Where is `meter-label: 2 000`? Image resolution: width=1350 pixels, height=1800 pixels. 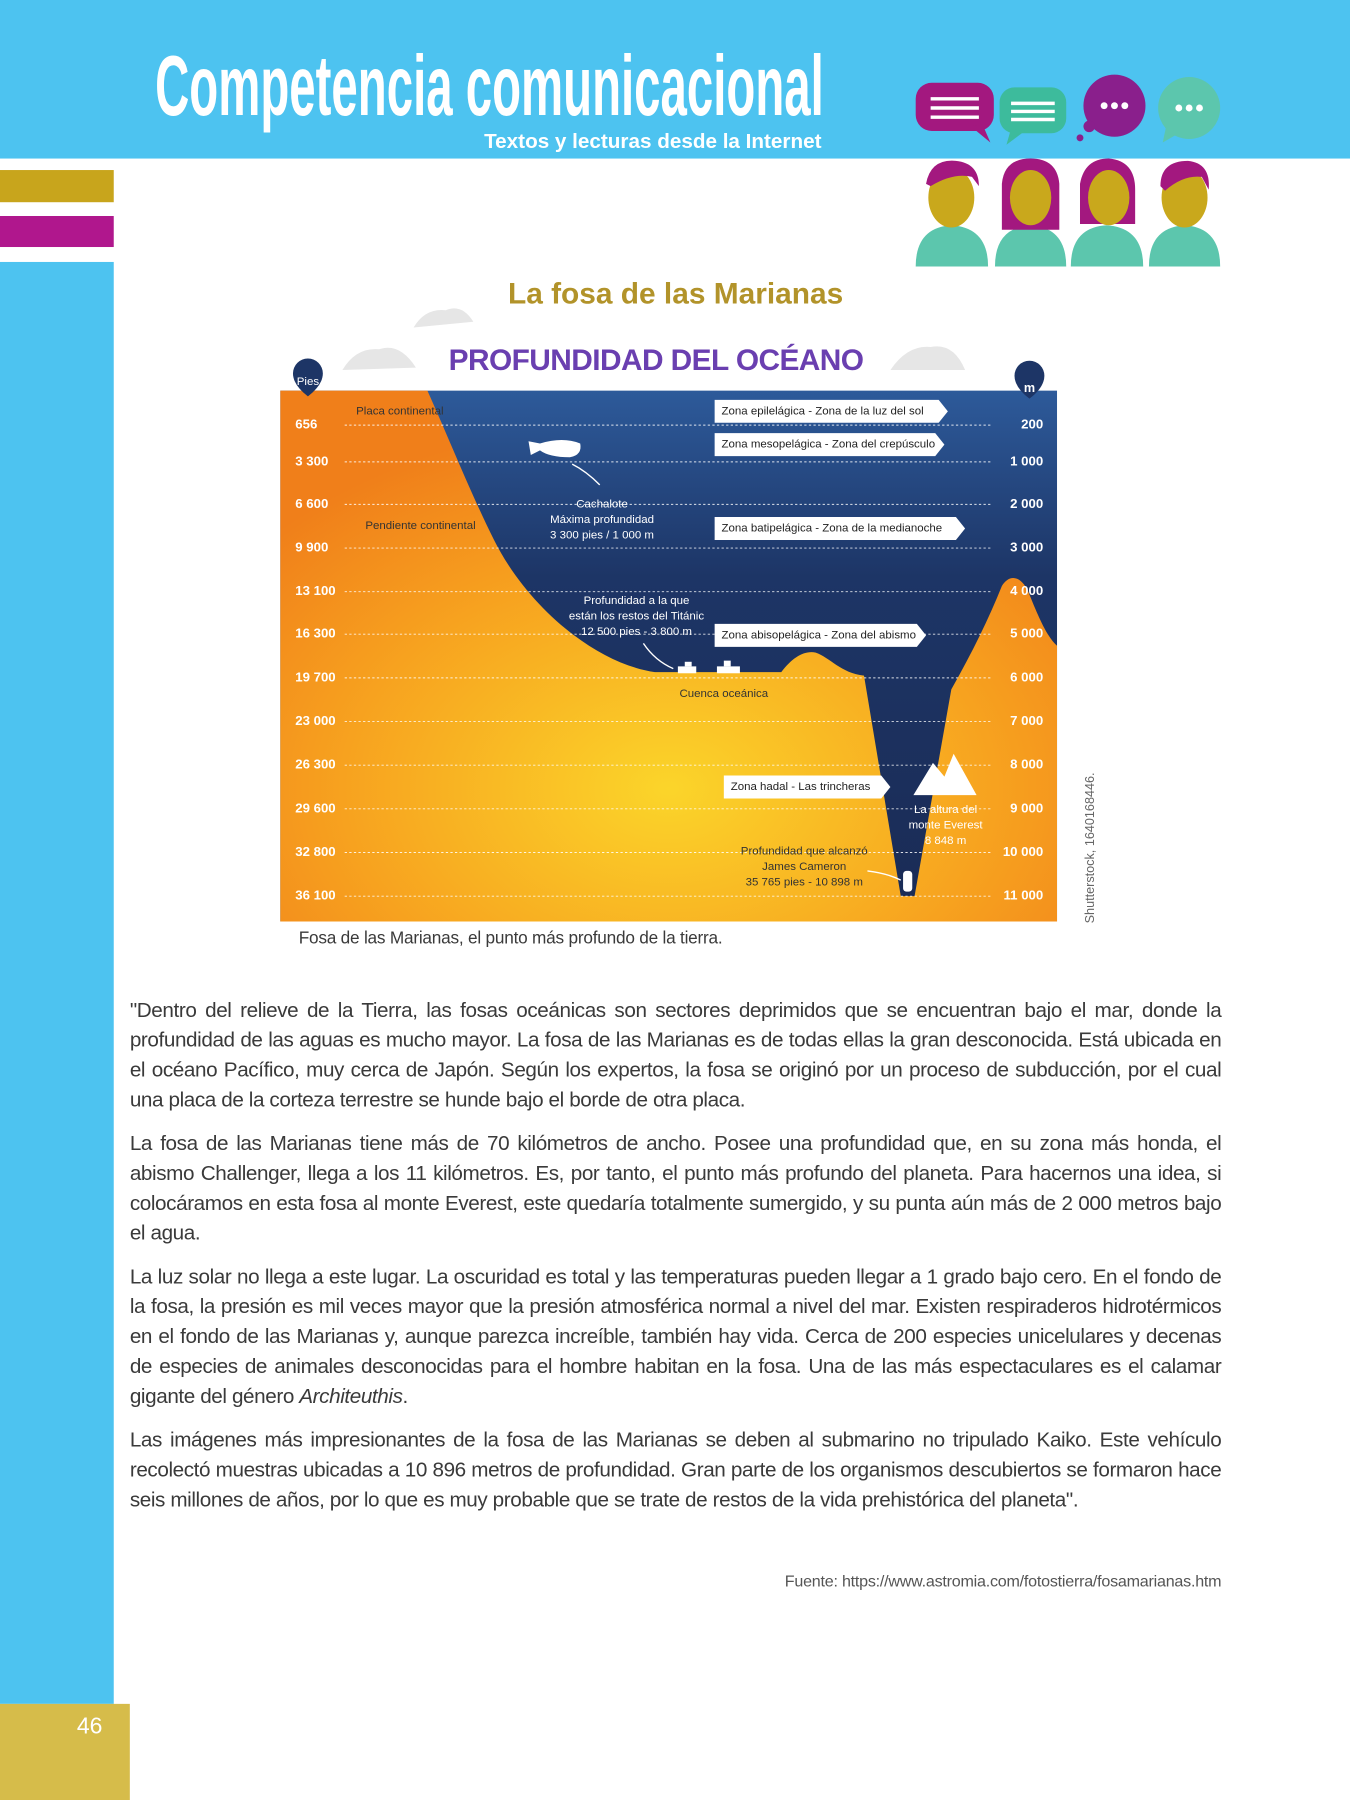
meter-label: 2 000 is located at coordinates (1026, 503).